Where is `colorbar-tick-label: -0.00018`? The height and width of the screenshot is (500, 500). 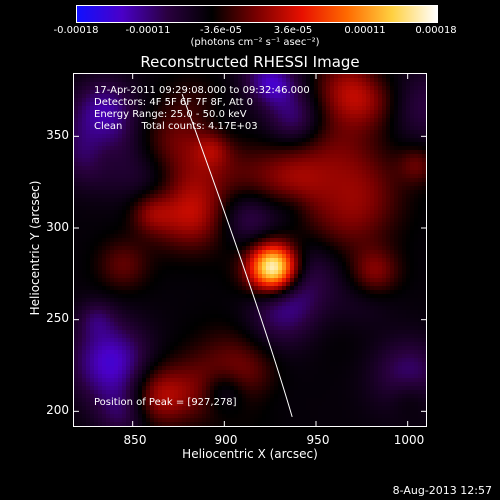
colorbar-tick-label: -0.00018 is located at coordinates (76, 30).